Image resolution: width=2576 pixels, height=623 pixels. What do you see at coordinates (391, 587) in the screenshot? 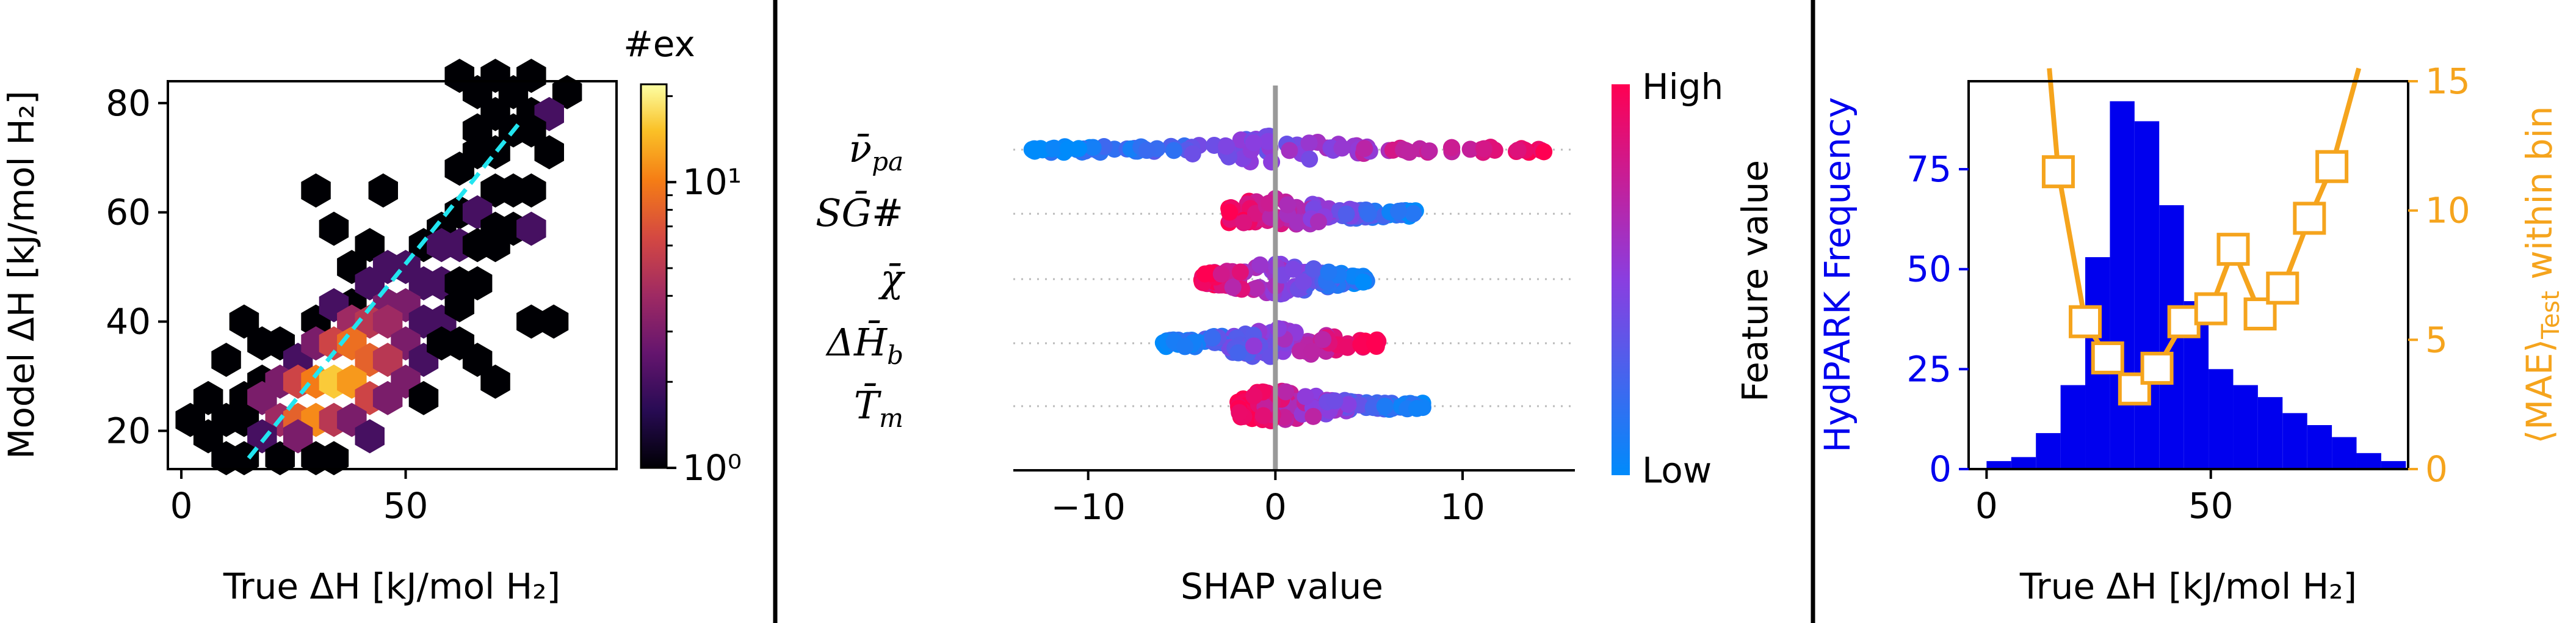
I see `hexbin-x-axis-label: True ΔH [kJ/mol H₂]` at bounding box center [391, 587].